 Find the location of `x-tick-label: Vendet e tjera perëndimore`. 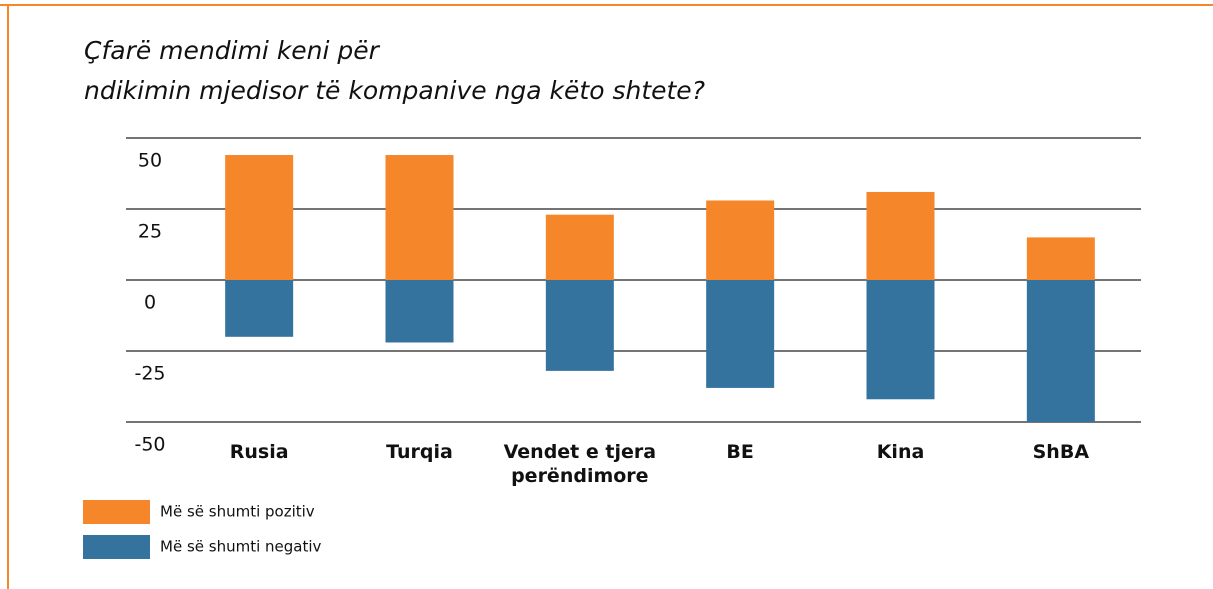

x-tick-label: Vendet e tjera perëndimore is located at coordinates (580, 464).